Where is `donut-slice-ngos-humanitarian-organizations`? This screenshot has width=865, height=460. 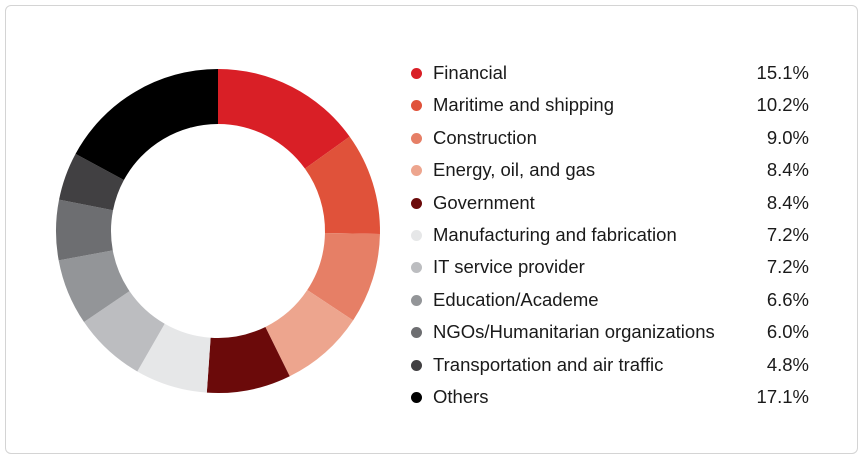 donut-slice-ngos-humanitarian-organizations is located at coordinates (84, 230).